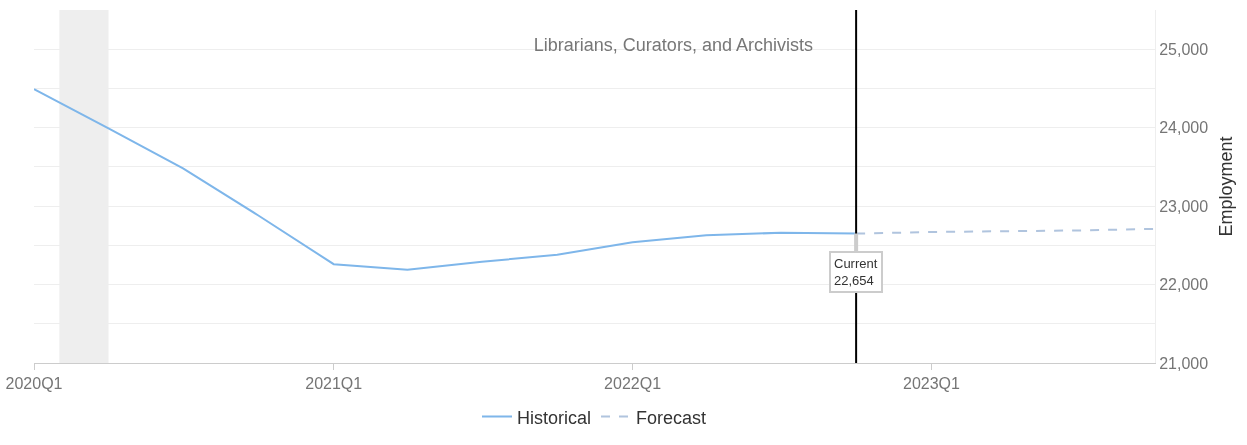 The image size is (1247, 445). What do you see at coordinates (1184, 285) in the screenshot?
I see `y-tick-label: 22,000` at bounding box center [1184, 285].